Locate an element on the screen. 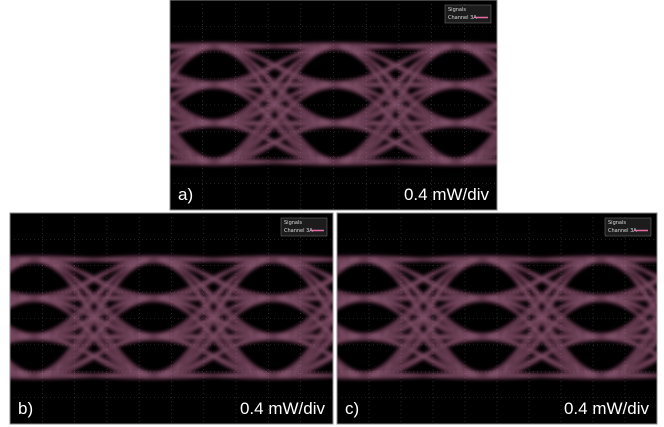 This screenshot has width=664, height=427. panel-label: c) is located at coordinates (352, 408).